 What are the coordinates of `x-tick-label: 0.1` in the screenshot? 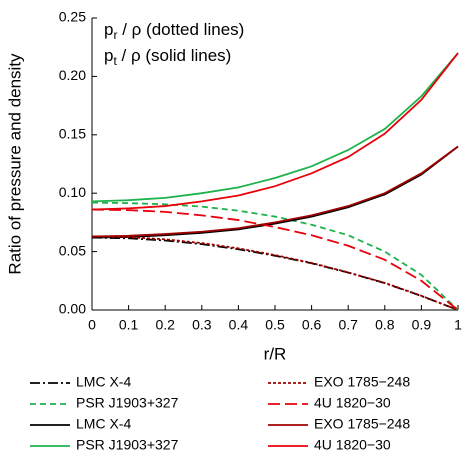 It's located at (129, 325).